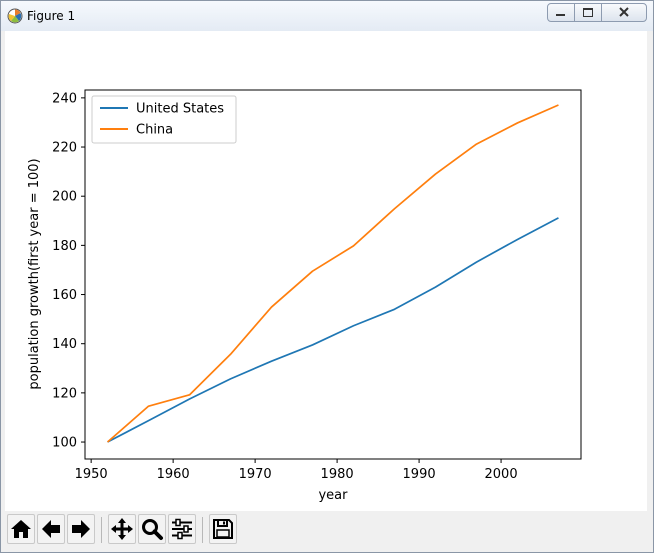  What do you see at coordinates (91, 474) in the screenshot?
I see `x-tick-label: 1950` at bounding box center [91, 474].